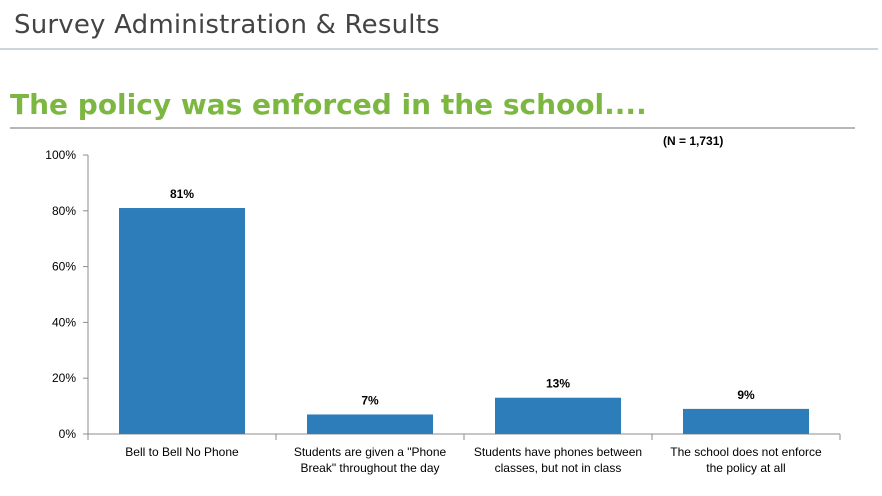 The height and width of the screenshot is (496, 882). What do you see at coordinates (370, 400) in the screenshot?
I see `bar-value-label: 7%` at bounding box center [370, 400].